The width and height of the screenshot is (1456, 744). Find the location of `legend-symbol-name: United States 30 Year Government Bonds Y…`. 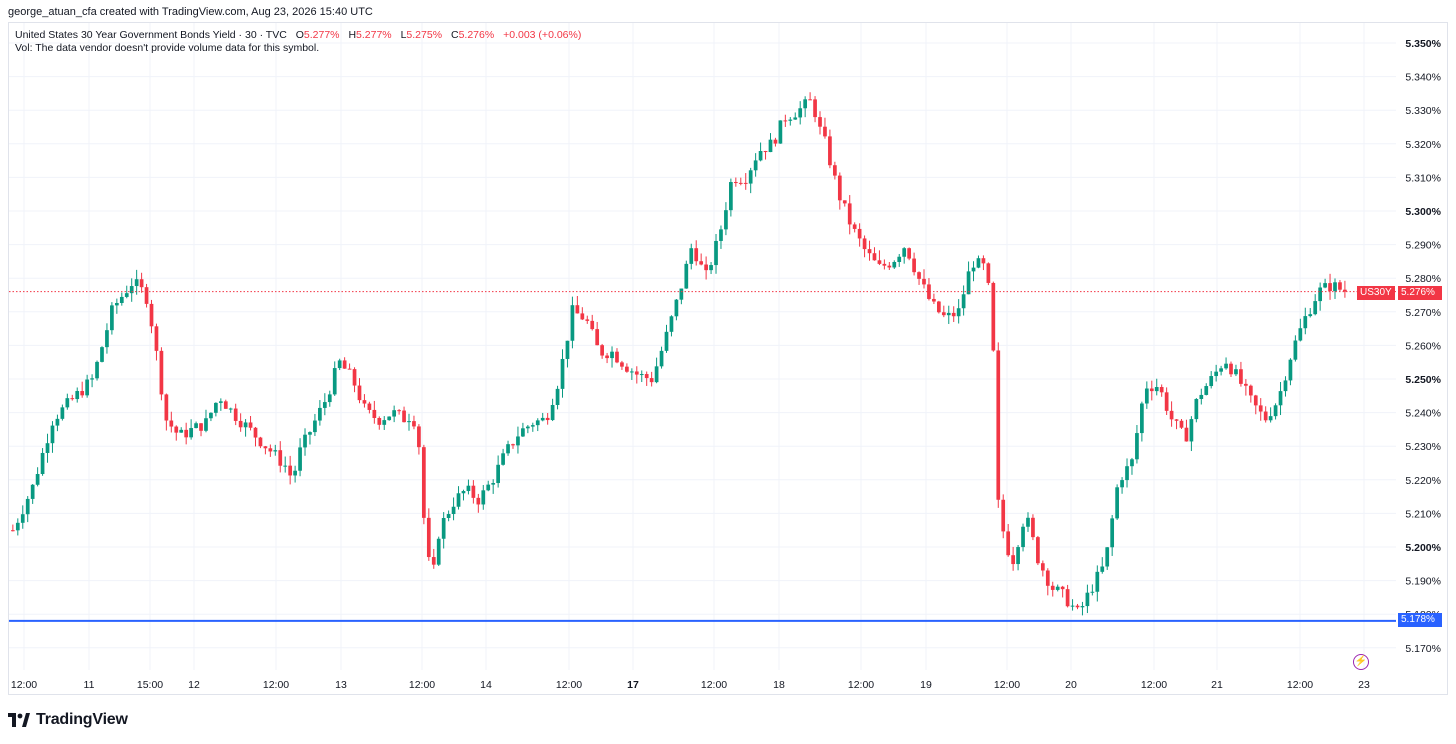

legend-symbol-name: United States 30 Year Government Bonds Y… is located at coordinates (151, 35).